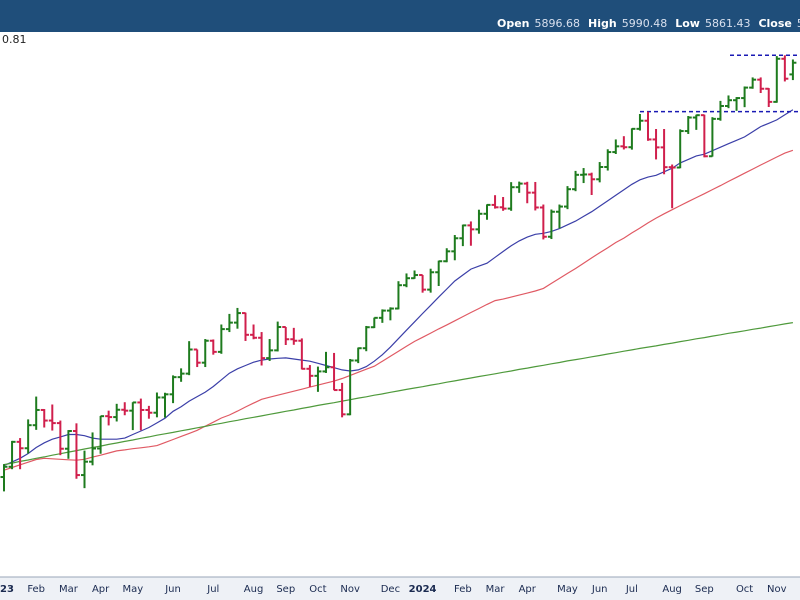  I want to click on header-bar, so click(400, 16).